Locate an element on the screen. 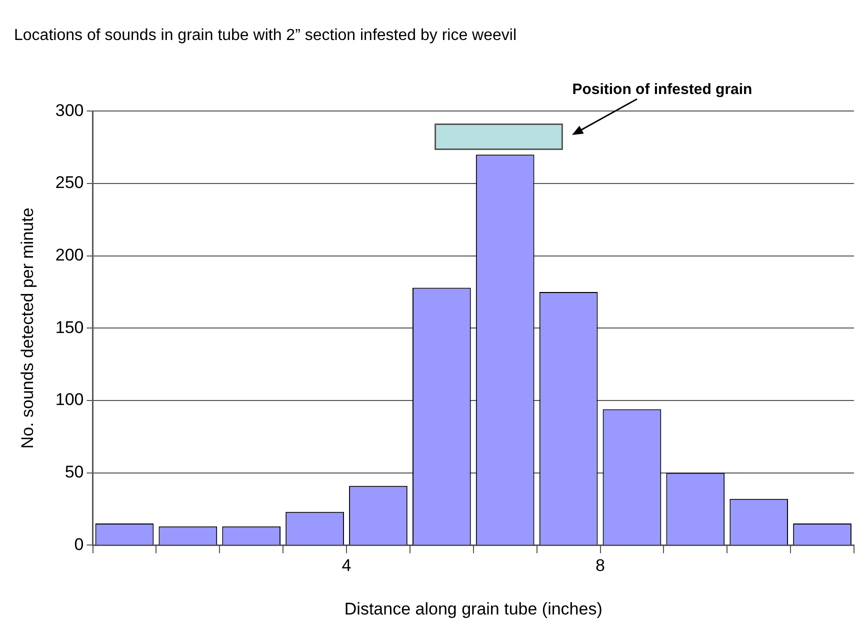 The height and width of the screenshot is (640, 866). y-tick-label: 300 is located at coordinates (69, 110).